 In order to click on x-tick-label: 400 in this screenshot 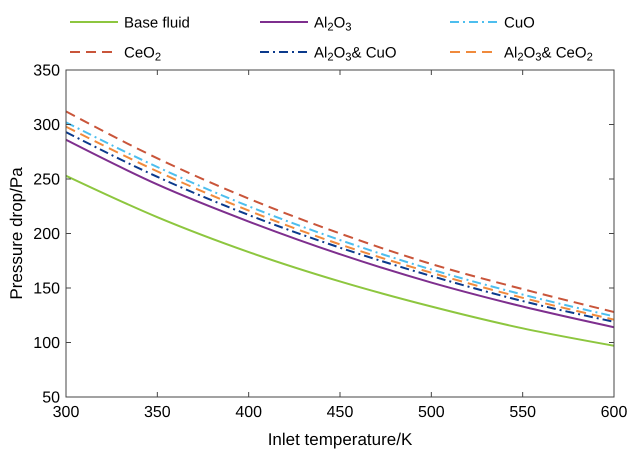, I will do `click(248, 412)`.